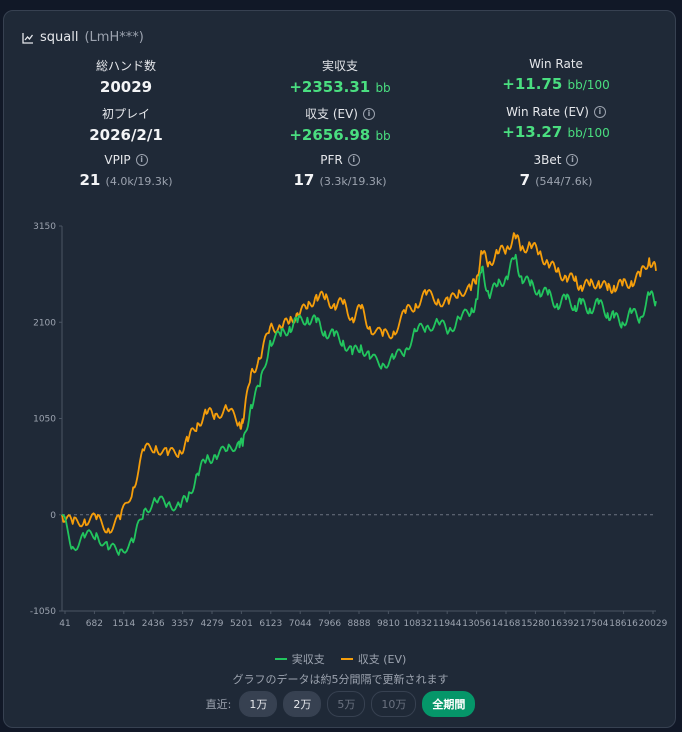 Image resolution: width=682 pixels, height=732 pixels. What do you see at coordinates (330, 87) in the screenshot?
I see `stat-winnings-value: +2353.31` at bounding box center [330, 87].